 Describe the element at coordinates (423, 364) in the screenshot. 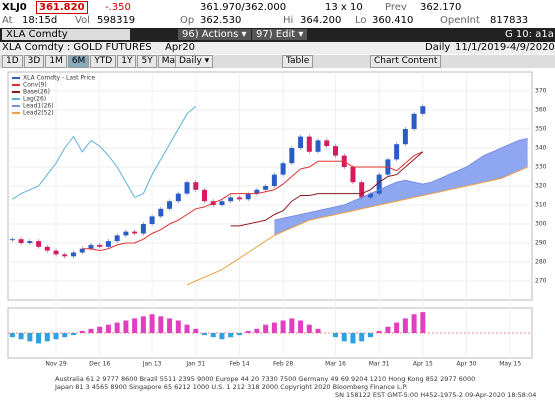

I see `x-tick-label: Apr 15` at that location.